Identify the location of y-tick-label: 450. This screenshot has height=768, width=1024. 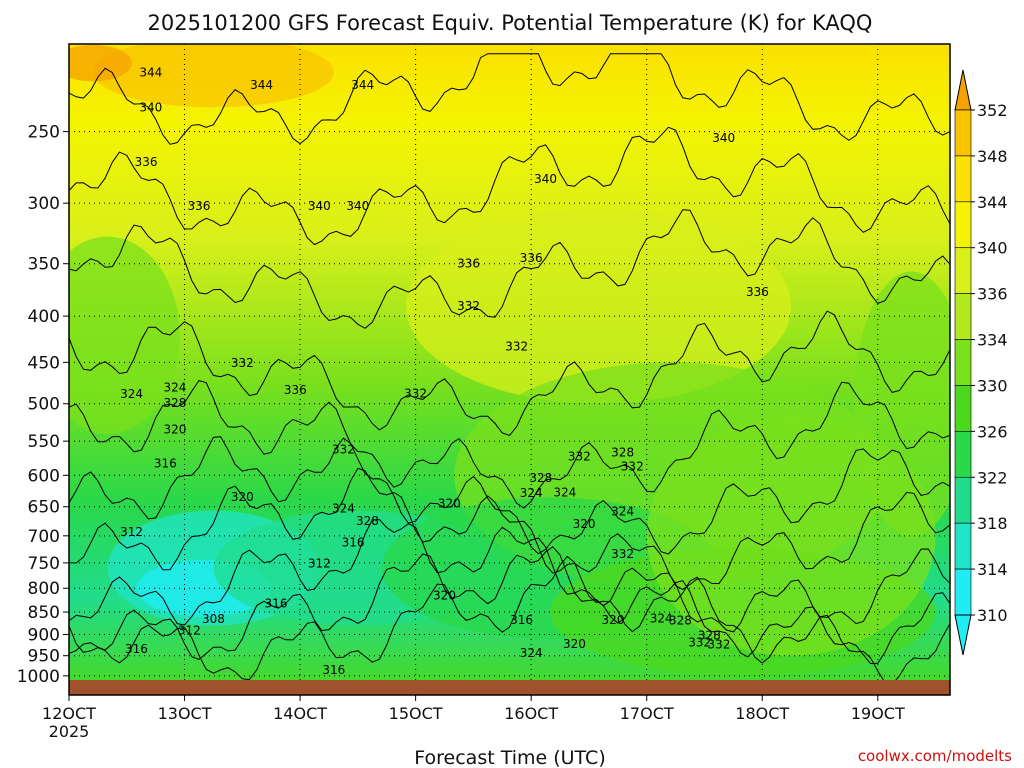
(44, 363).